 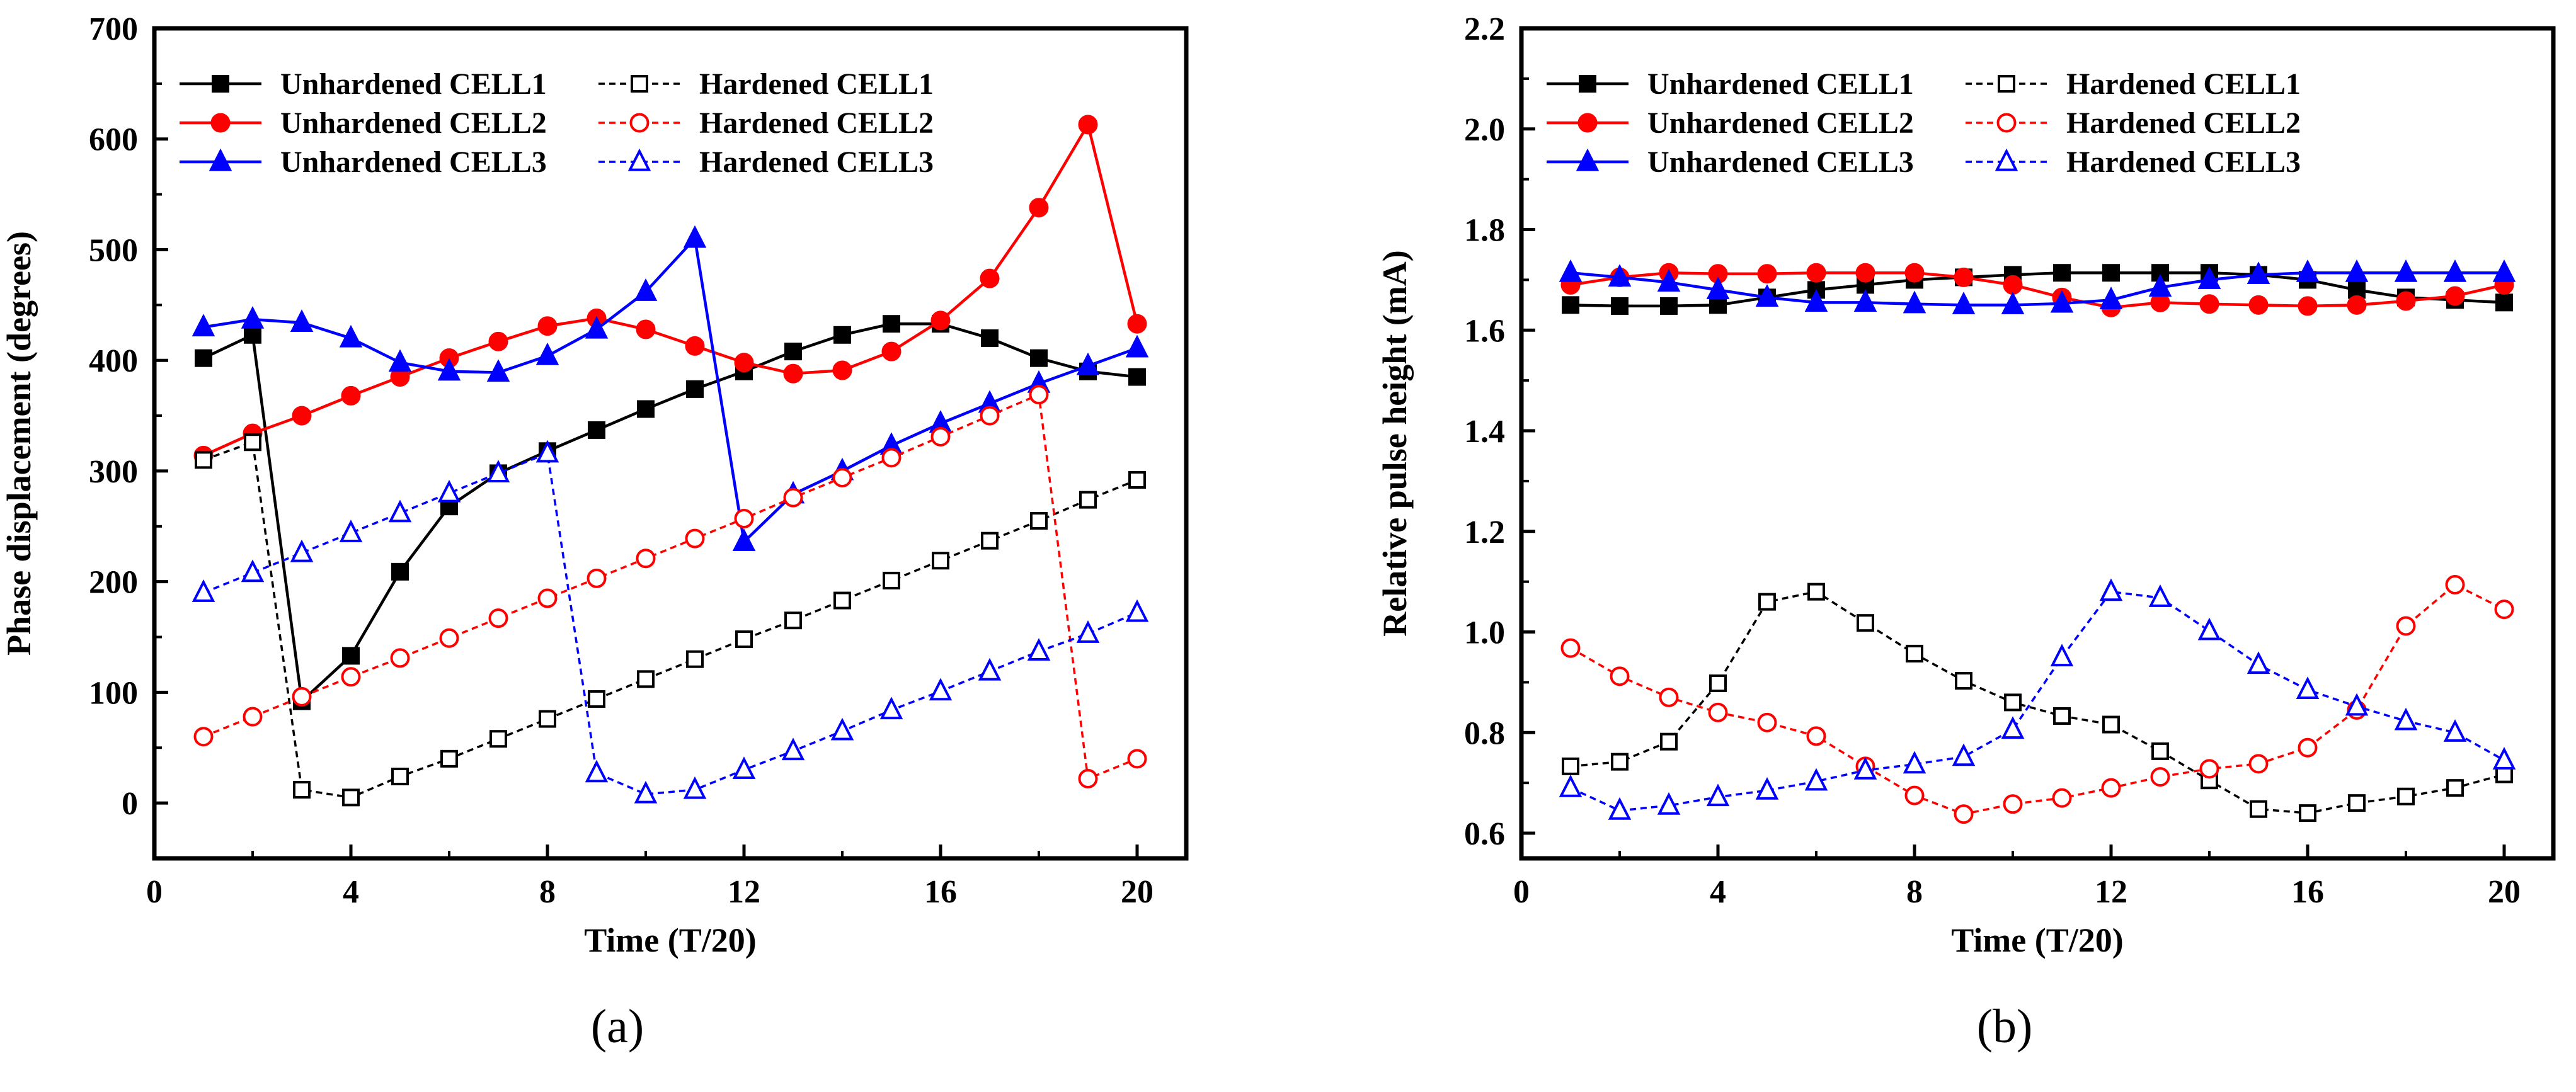 I want to click on legend-item-6: Hardened CELL3, so click(x=2133, y=162).